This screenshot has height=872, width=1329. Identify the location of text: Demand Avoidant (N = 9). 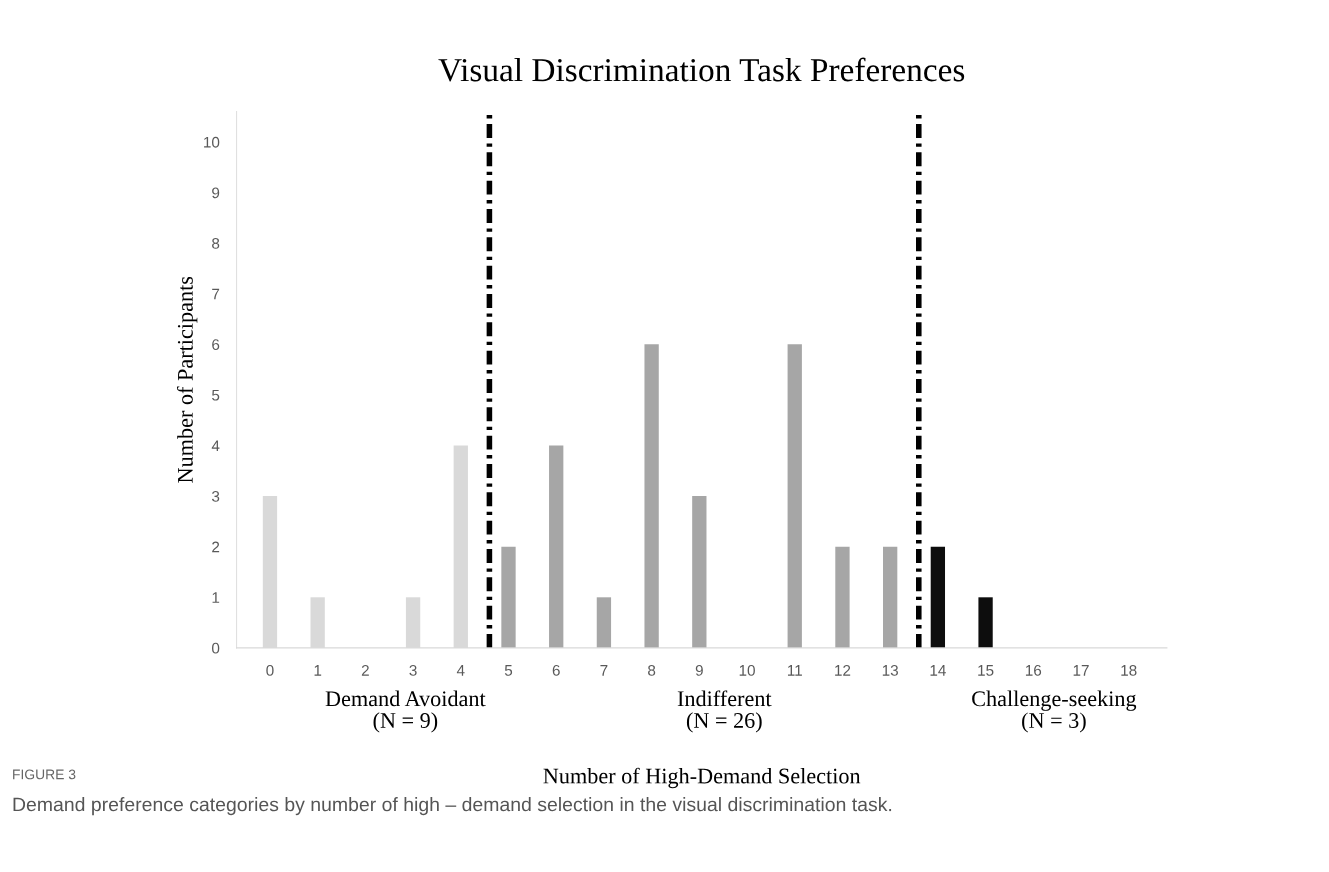
(405, 711).